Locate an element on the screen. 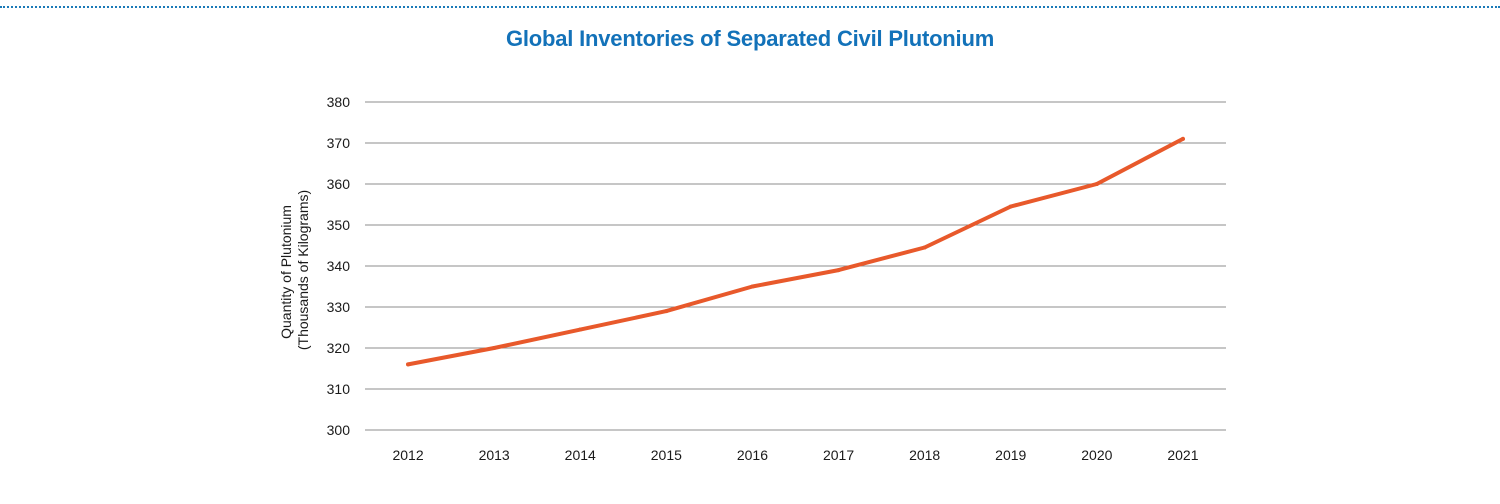 The height and width of the screenshot is (504, 1500). x-tick-label: 2013 is located at coordinates (494, 455).